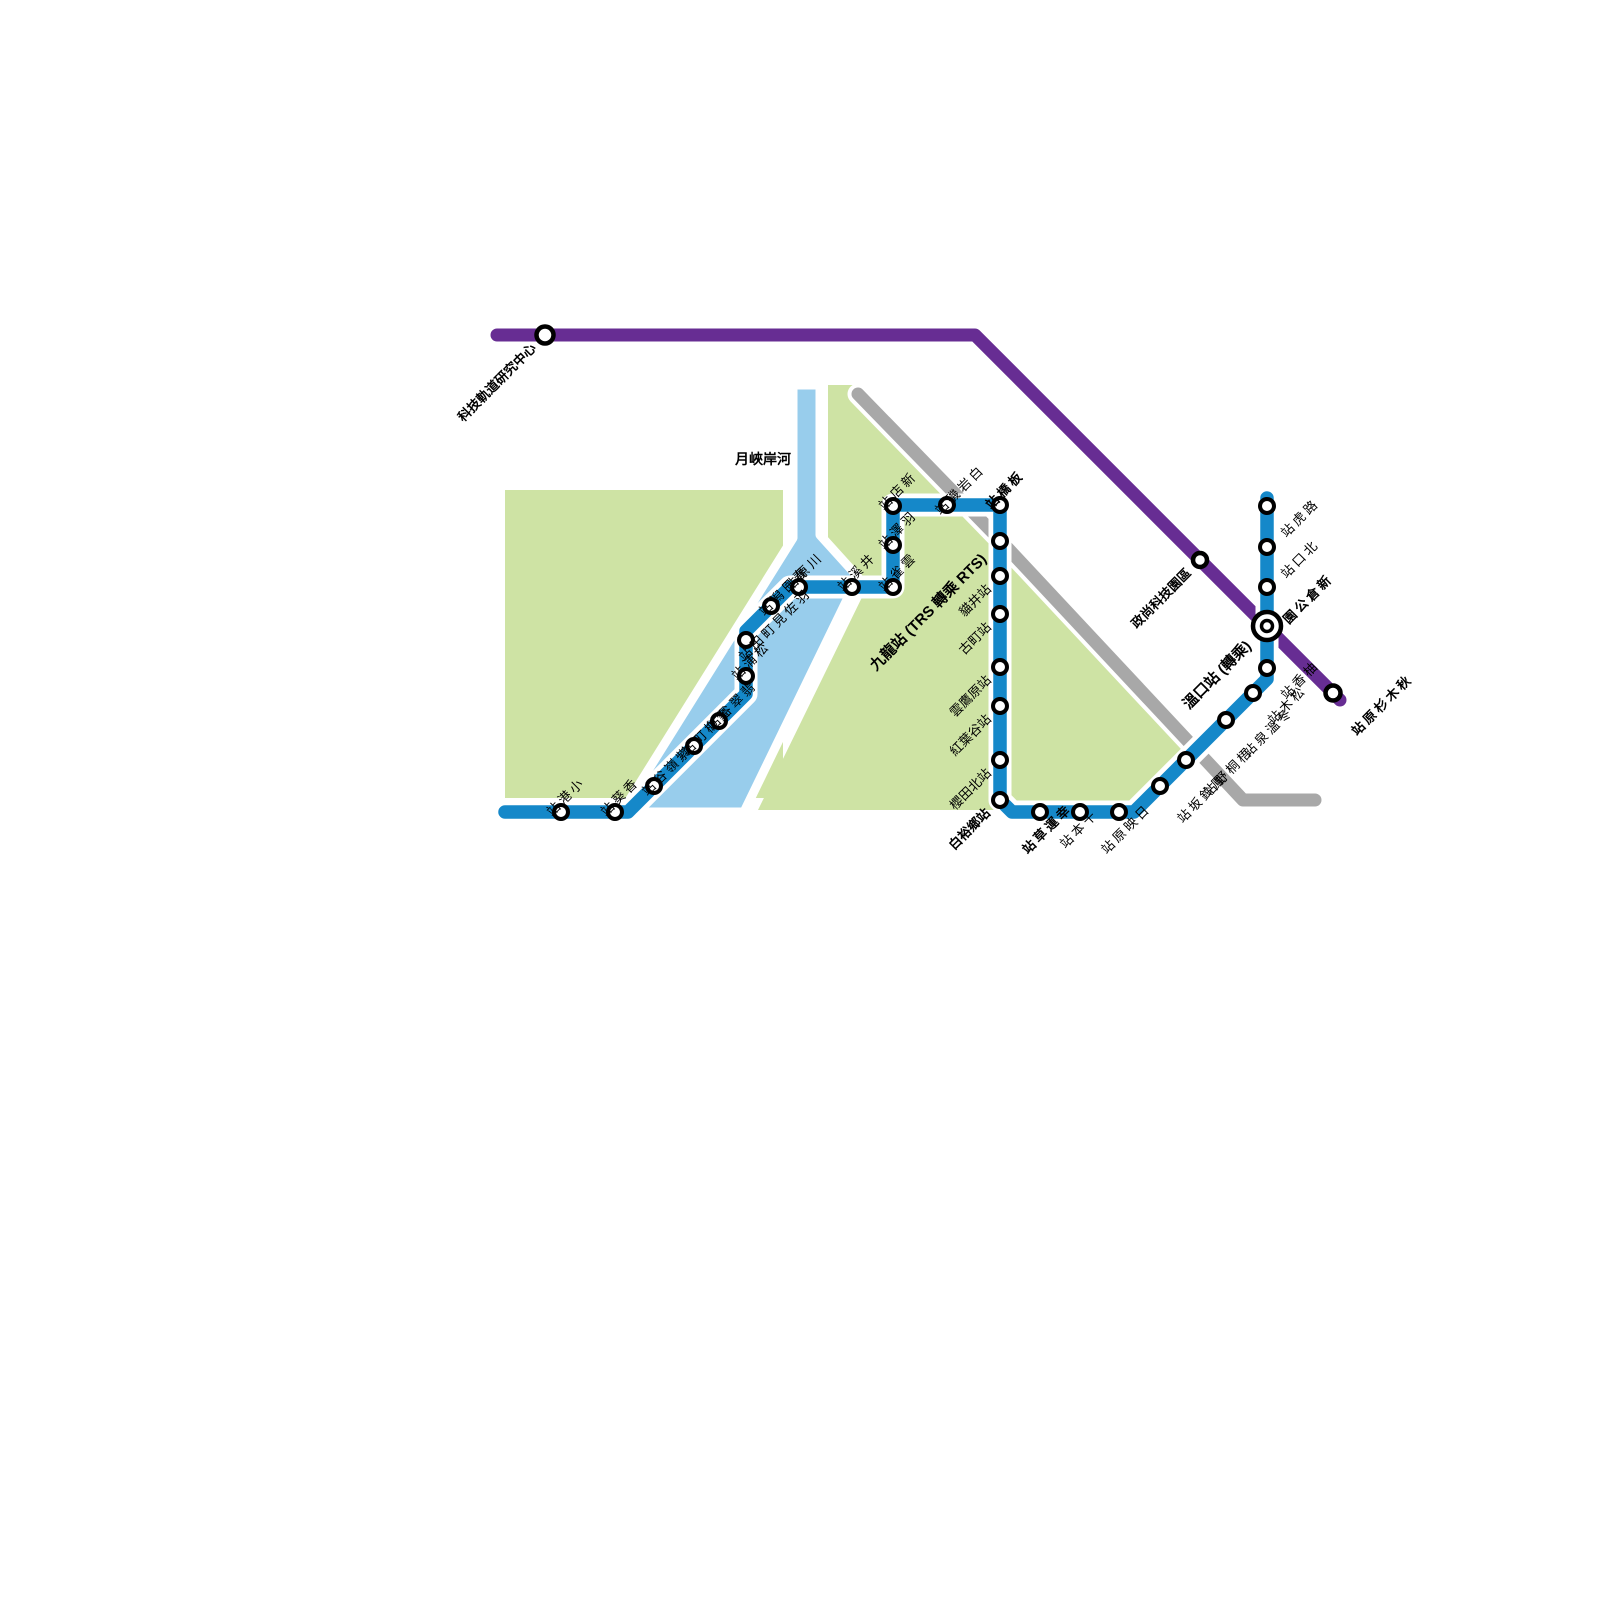 The width and height of the screenshot is (1600, 1600). I want to click on purple-line, so click(918, 517).